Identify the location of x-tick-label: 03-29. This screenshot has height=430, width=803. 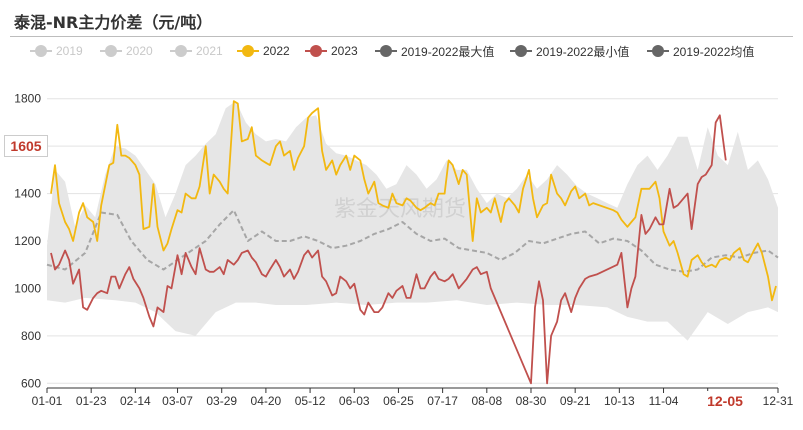
(221, 401).